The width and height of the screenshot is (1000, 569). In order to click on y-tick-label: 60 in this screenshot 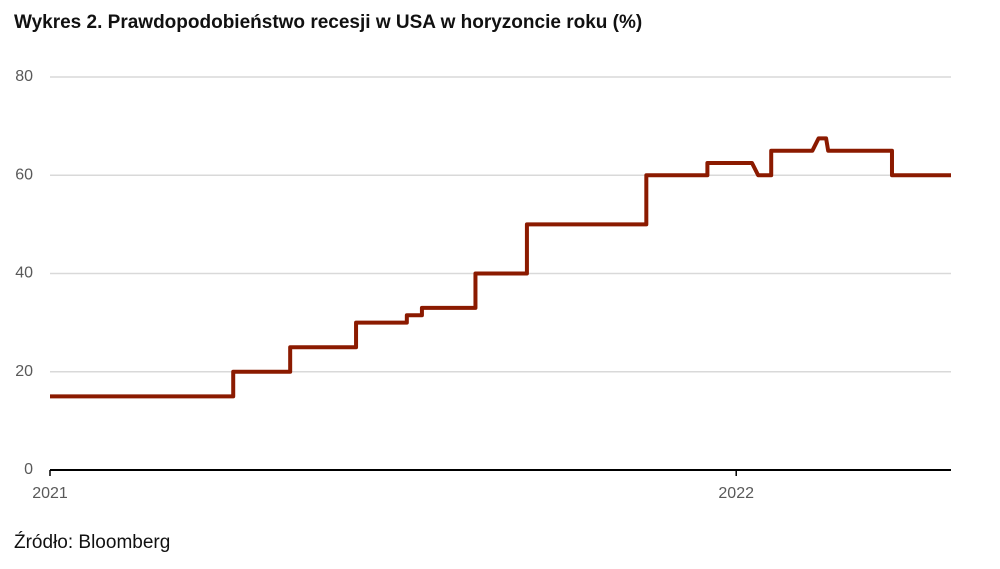, I will do `click(24, 174)`.